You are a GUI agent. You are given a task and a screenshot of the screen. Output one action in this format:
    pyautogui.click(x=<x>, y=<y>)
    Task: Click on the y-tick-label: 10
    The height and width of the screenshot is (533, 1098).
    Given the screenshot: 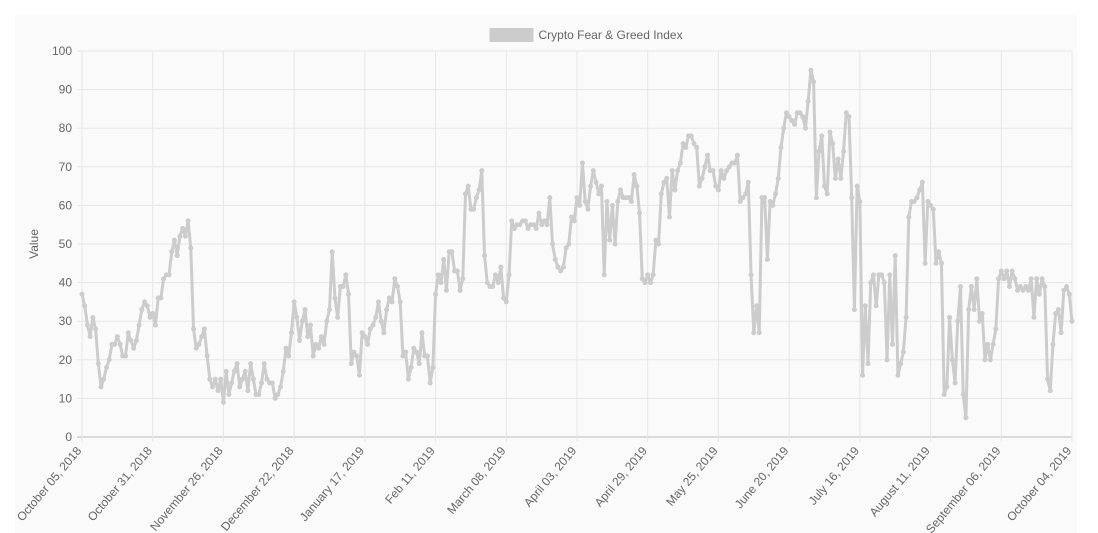 What is the action you would take?
    pyautogui.click(x=66, y=398)
    